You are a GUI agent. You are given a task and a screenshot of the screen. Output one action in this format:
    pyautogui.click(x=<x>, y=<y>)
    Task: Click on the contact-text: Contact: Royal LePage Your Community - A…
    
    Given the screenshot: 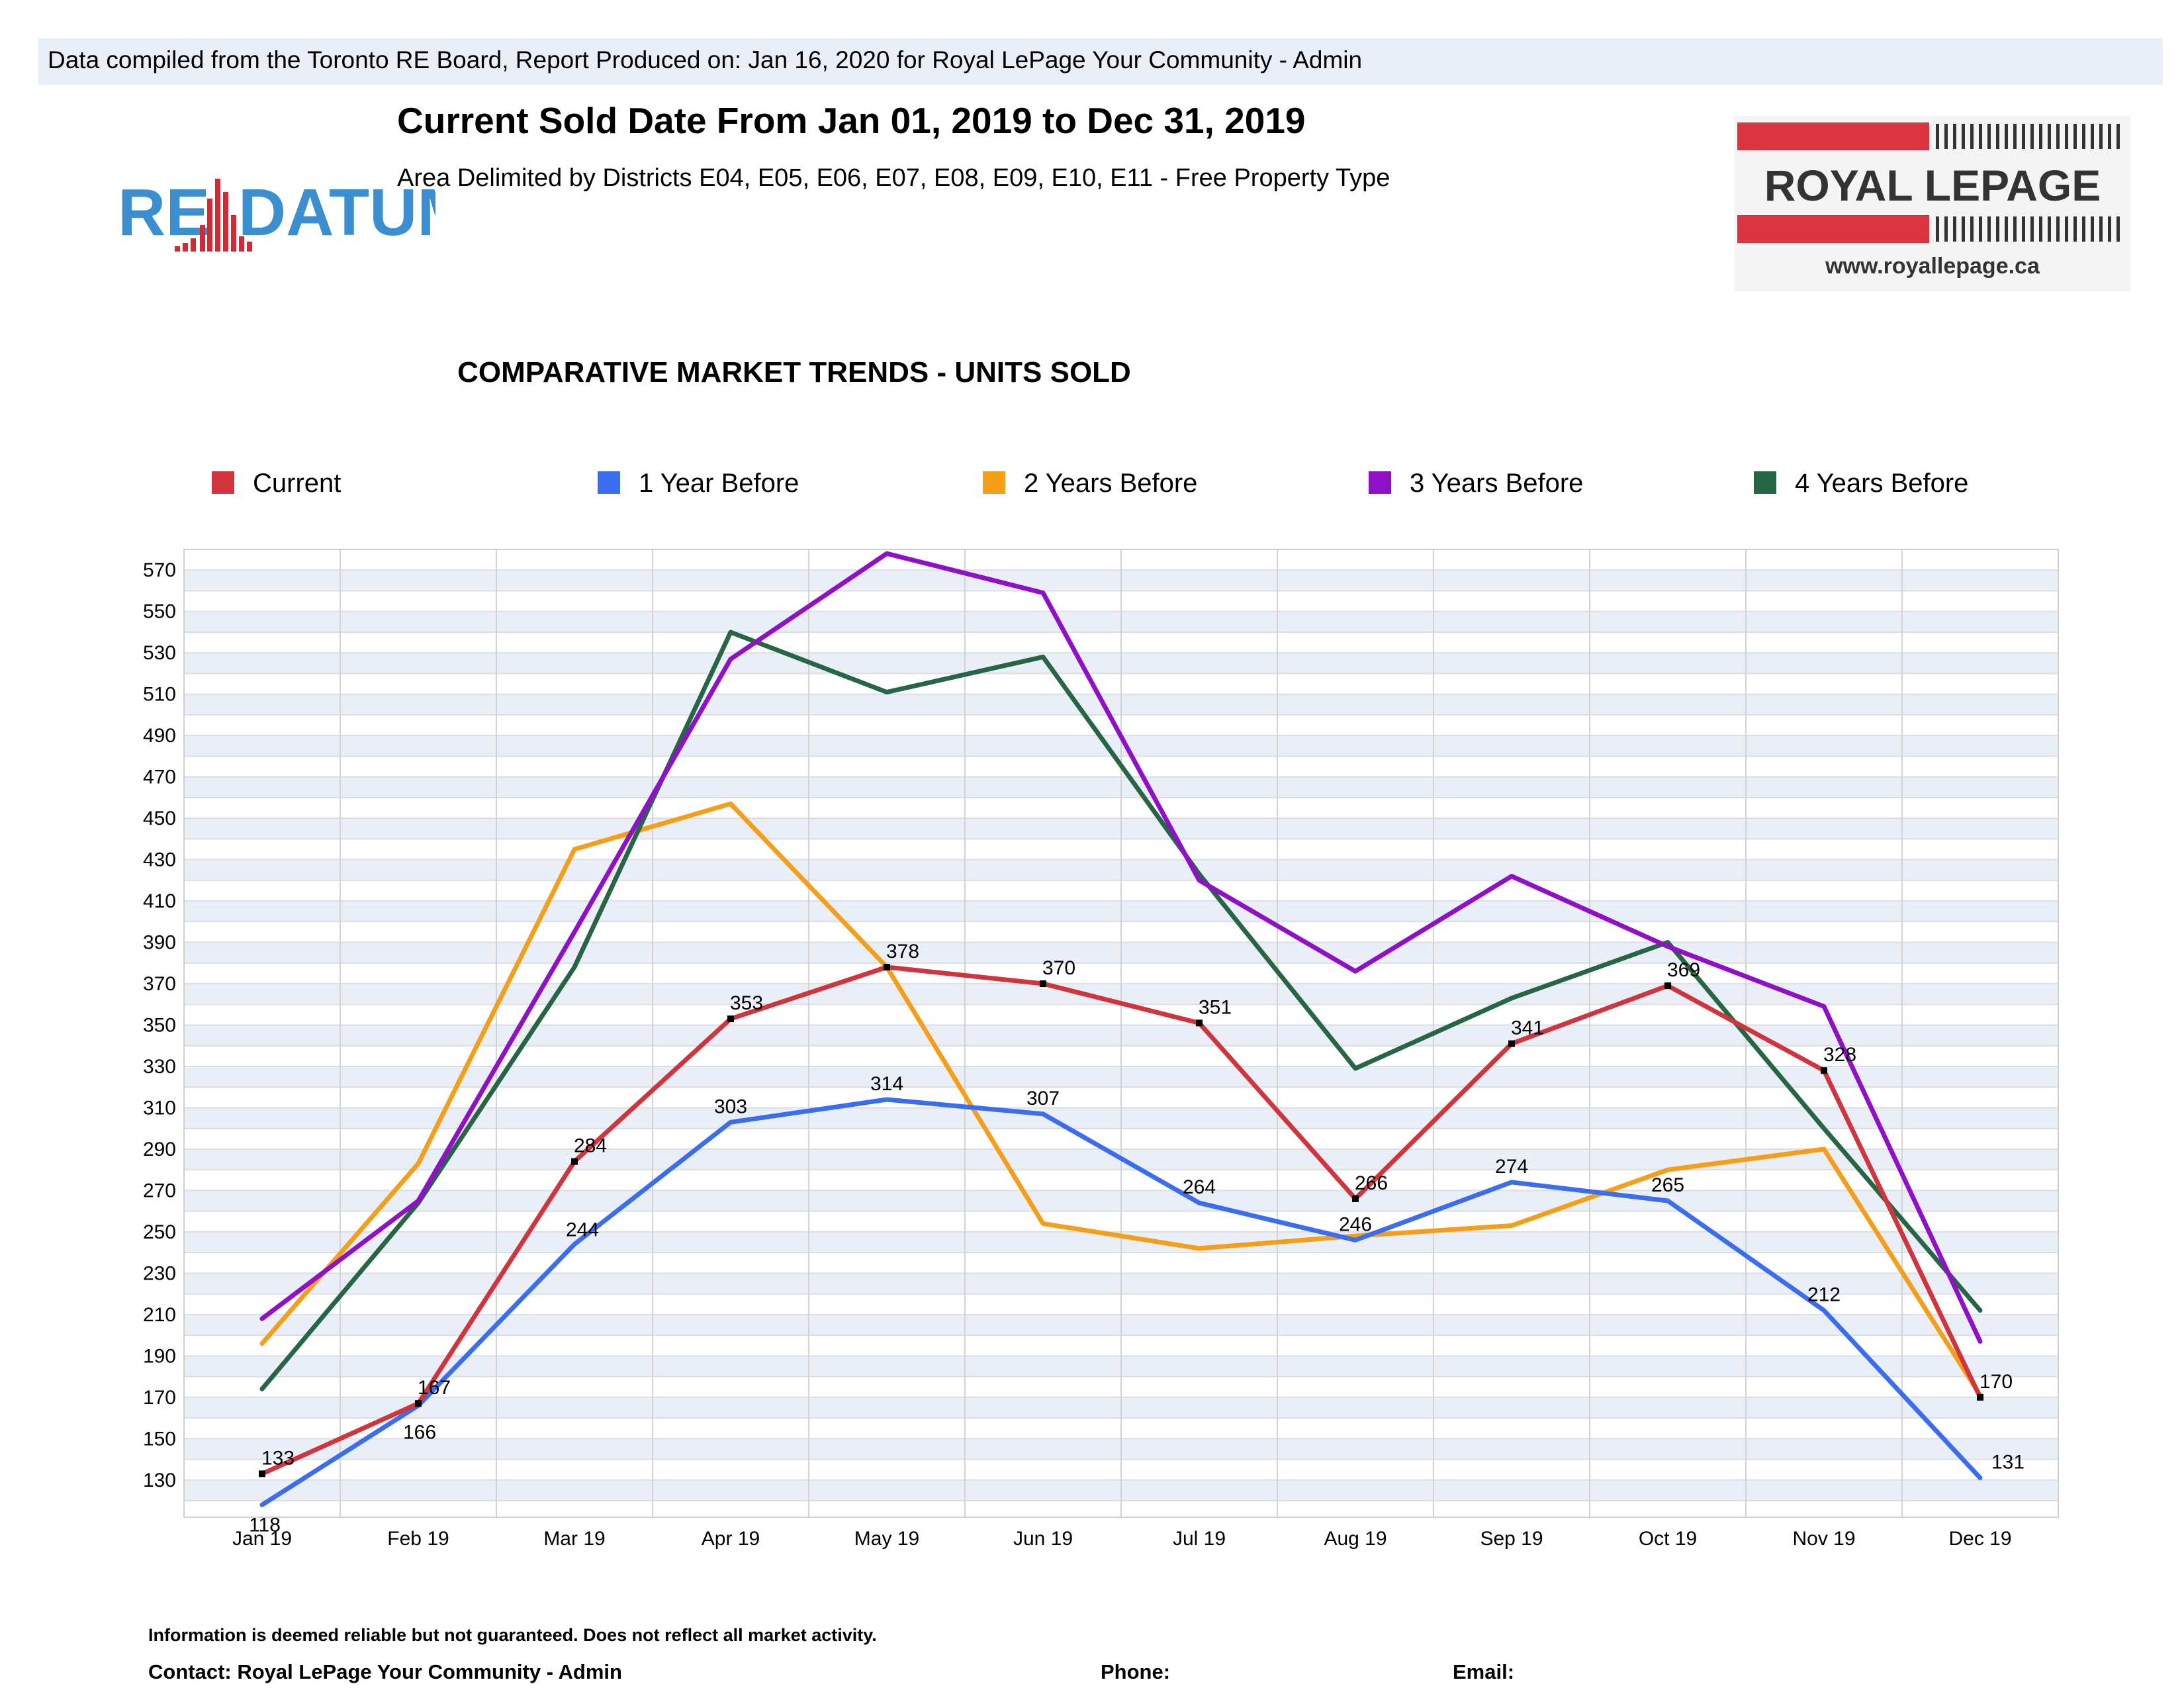 What is the action you would take?
    pyautogui.click(x=385, y=1671)
    